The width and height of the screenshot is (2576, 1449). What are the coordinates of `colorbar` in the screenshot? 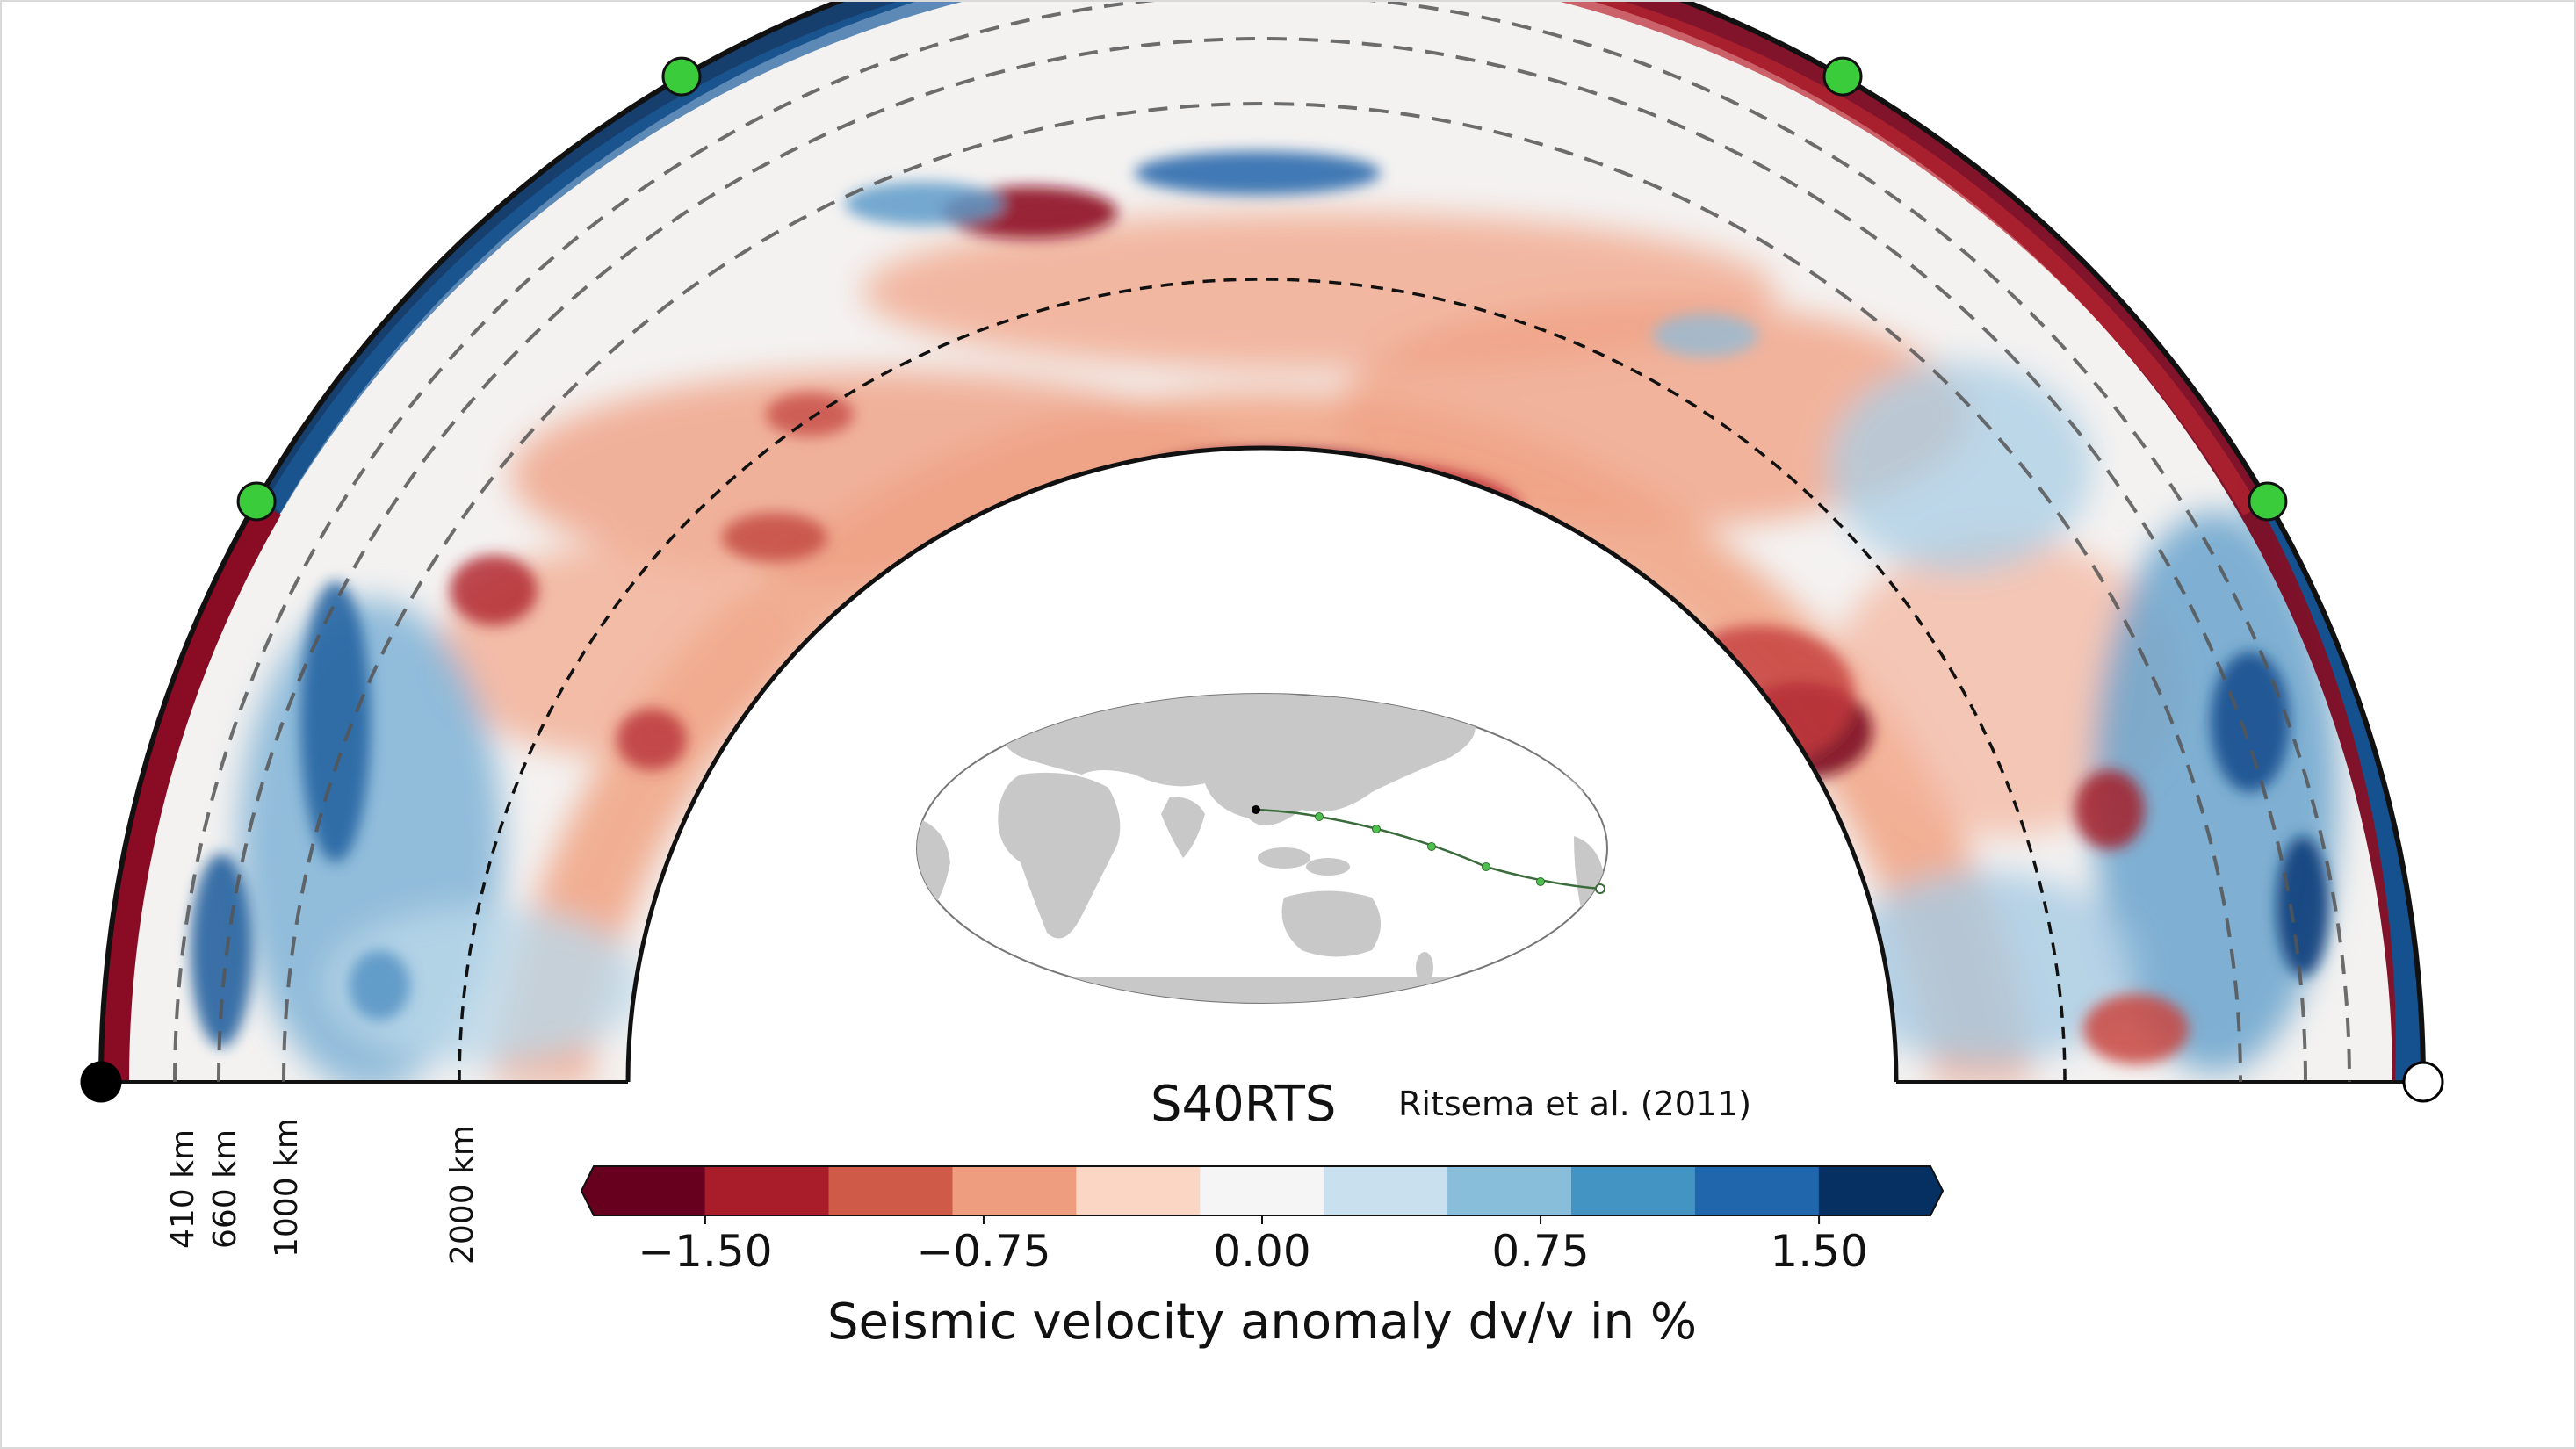 It's located at (1262, 1190).